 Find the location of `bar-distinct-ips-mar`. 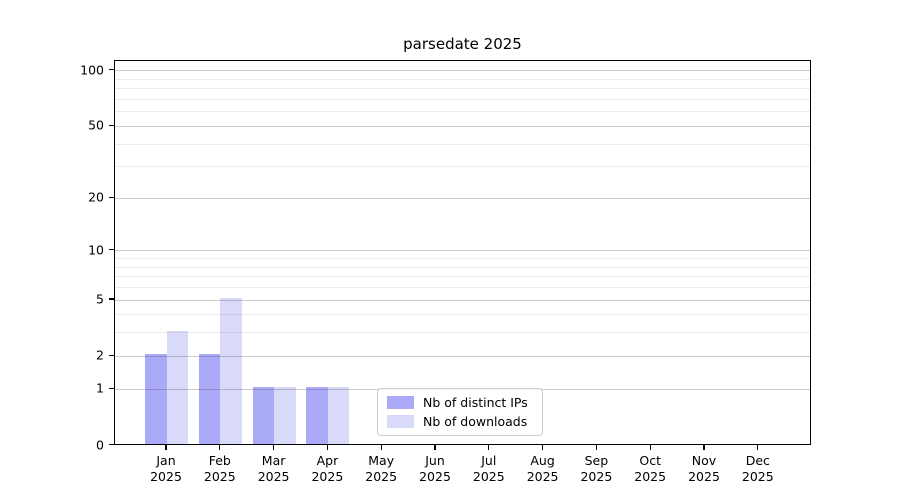

bar-distinct-ips-mar is located at coordinates (263, 415).